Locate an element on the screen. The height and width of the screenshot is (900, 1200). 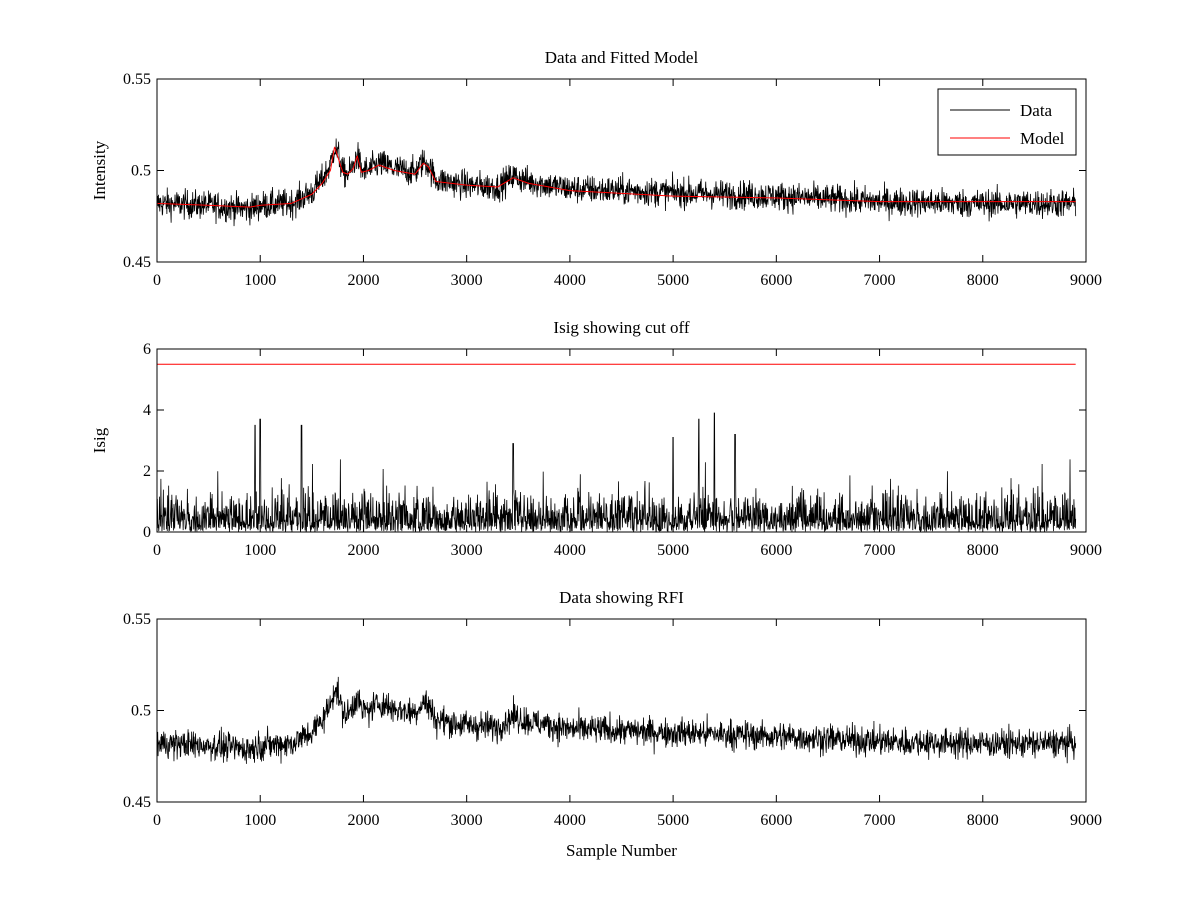
chart-title: Data and Fitted Model is located at coordinates (622, 57).